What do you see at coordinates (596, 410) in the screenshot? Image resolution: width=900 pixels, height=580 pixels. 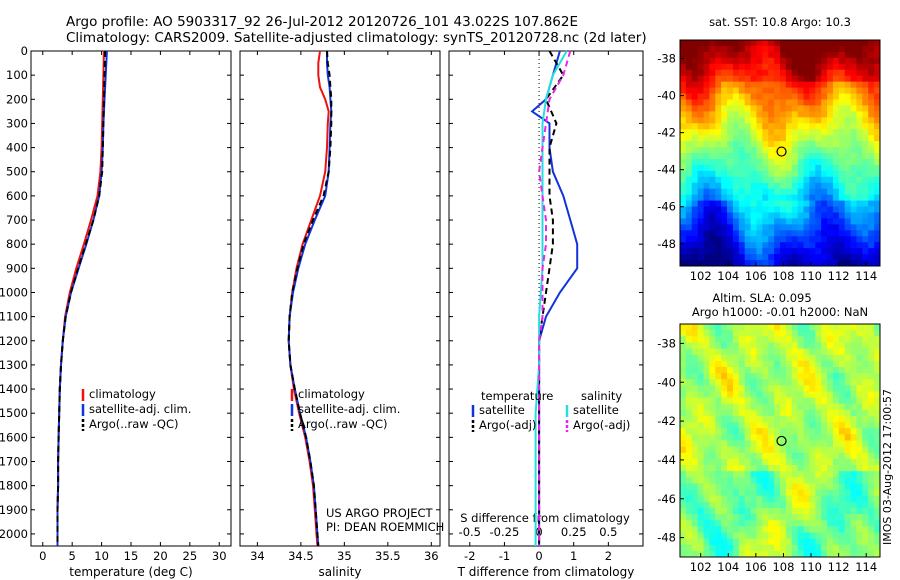 I see `legend-label: satellite` at bounding box center [596, 410].